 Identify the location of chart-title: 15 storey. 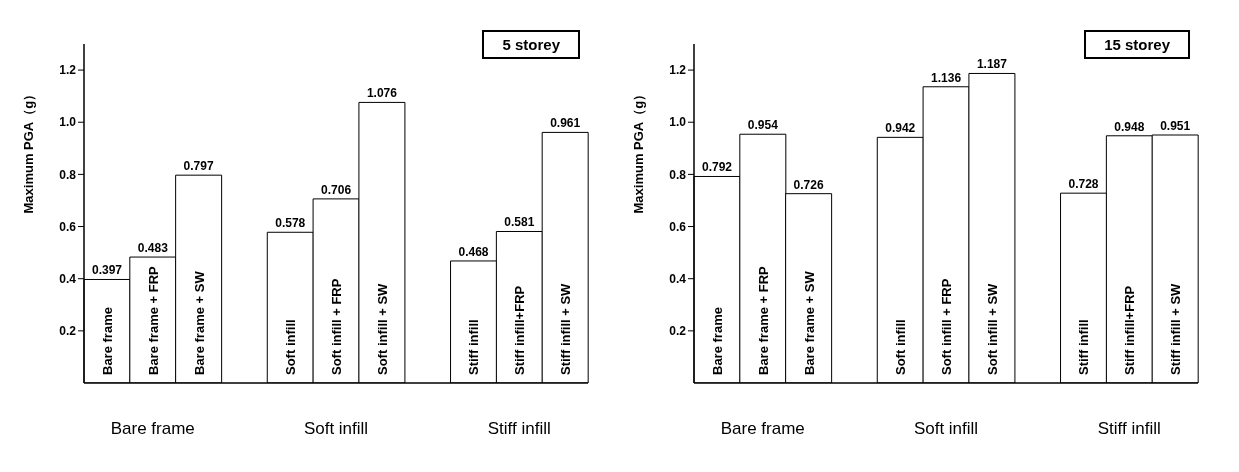
(1137, 44).